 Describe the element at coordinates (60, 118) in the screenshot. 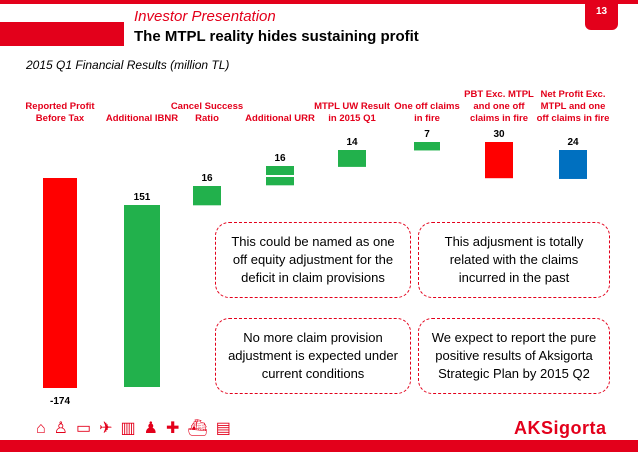

I see `category-label-1: Before Tax` at that location.